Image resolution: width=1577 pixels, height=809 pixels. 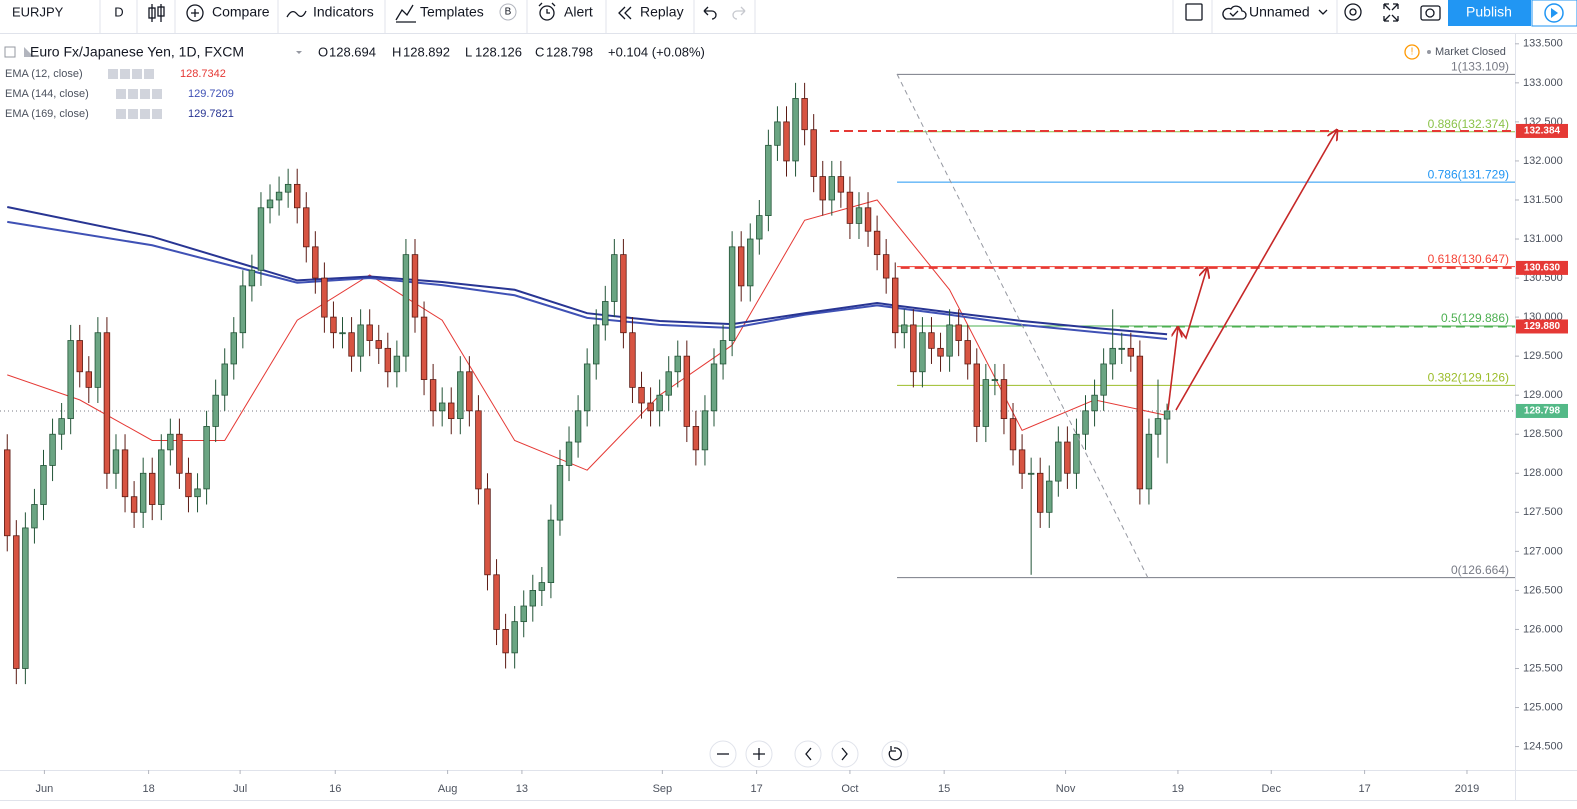 I want to click on reset-view, so click(x=895, y=754).